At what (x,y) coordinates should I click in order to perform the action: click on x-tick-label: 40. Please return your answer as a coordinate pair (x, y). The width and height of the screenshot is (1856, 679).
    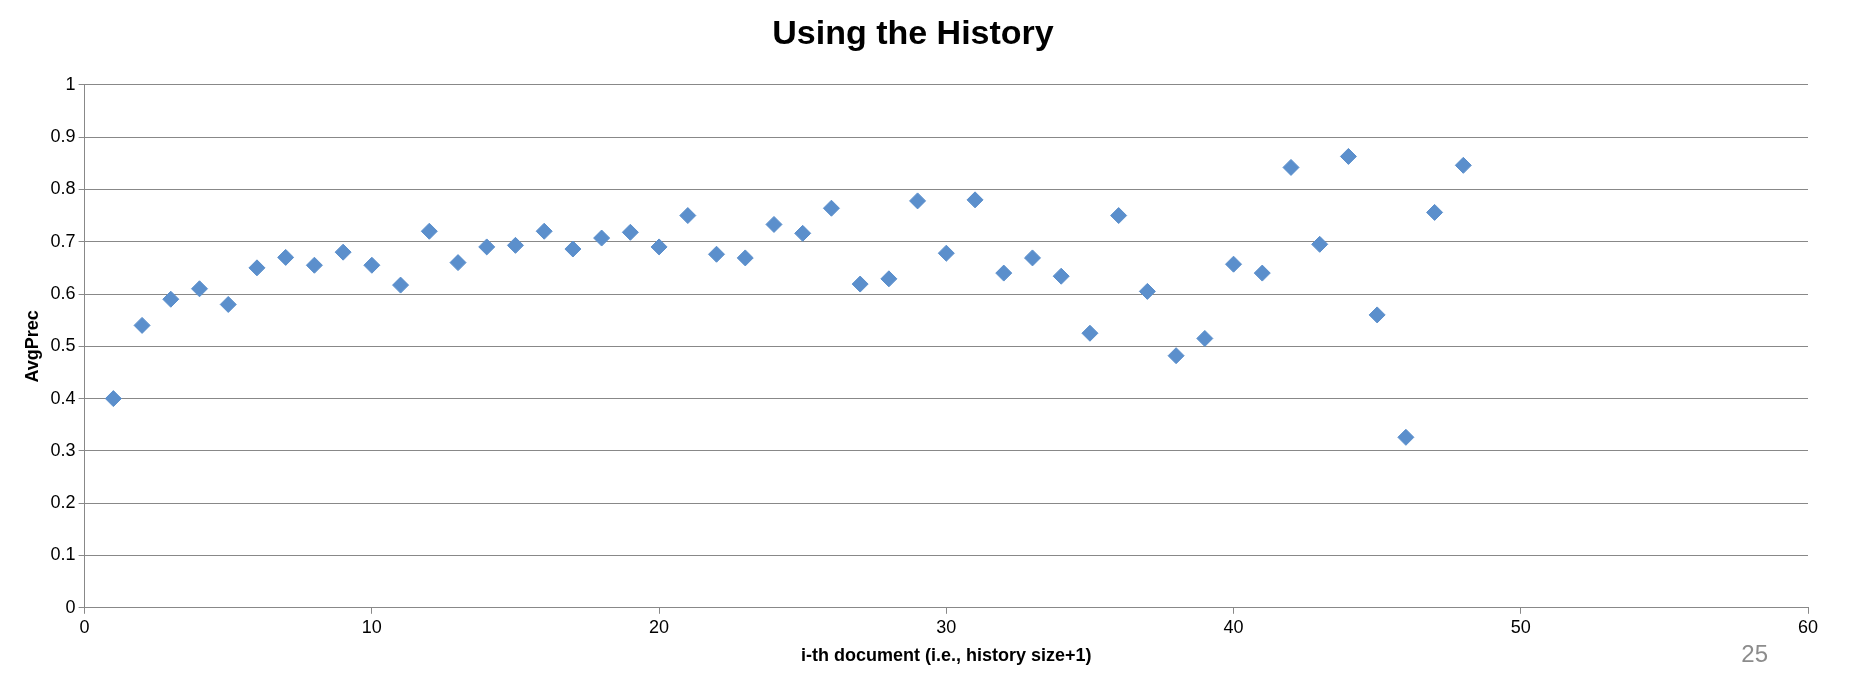
    Looking at the image, I should click on (1233, 626).